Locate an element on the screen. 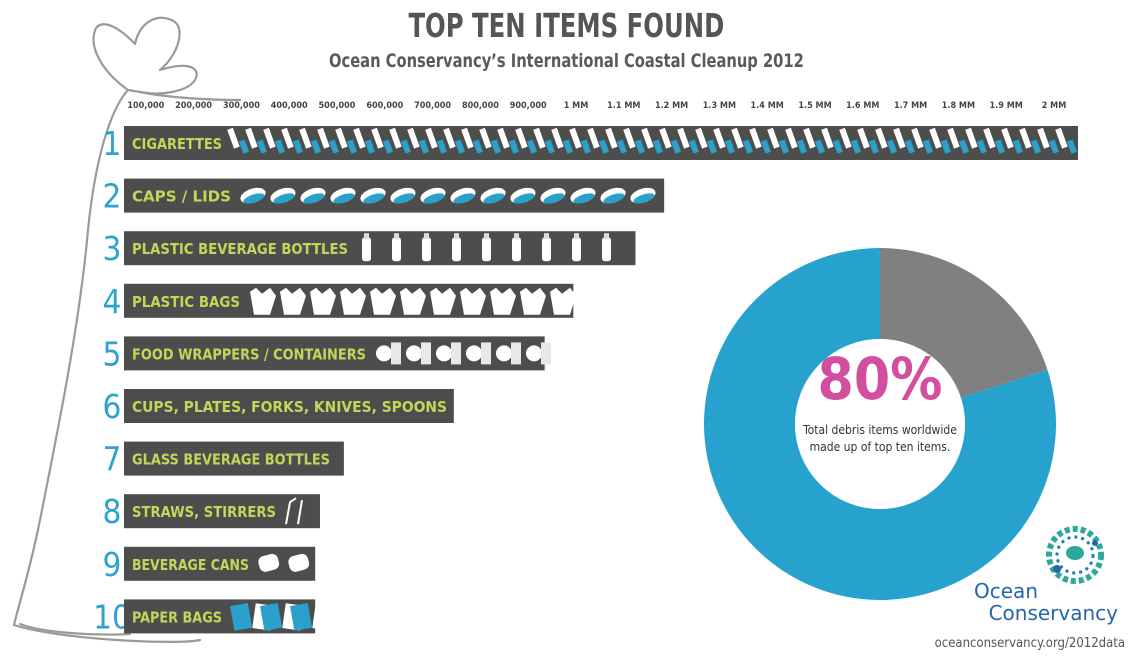 The height and width of the screenshot is (657, 1133). x-tick-label: 200,000 is located at coordinates (193, 106).